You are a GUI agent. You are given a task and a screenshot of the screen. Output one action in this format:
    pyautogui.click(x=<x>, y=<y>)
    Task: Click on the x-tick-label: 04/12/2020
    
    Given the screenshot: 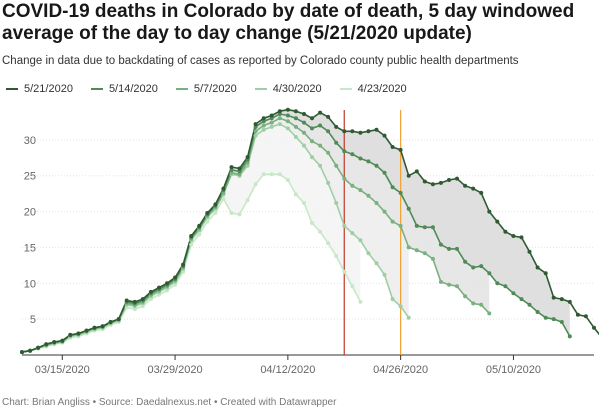 What is the action you would take?
    pyautogui.click(x=287, y=370)
    